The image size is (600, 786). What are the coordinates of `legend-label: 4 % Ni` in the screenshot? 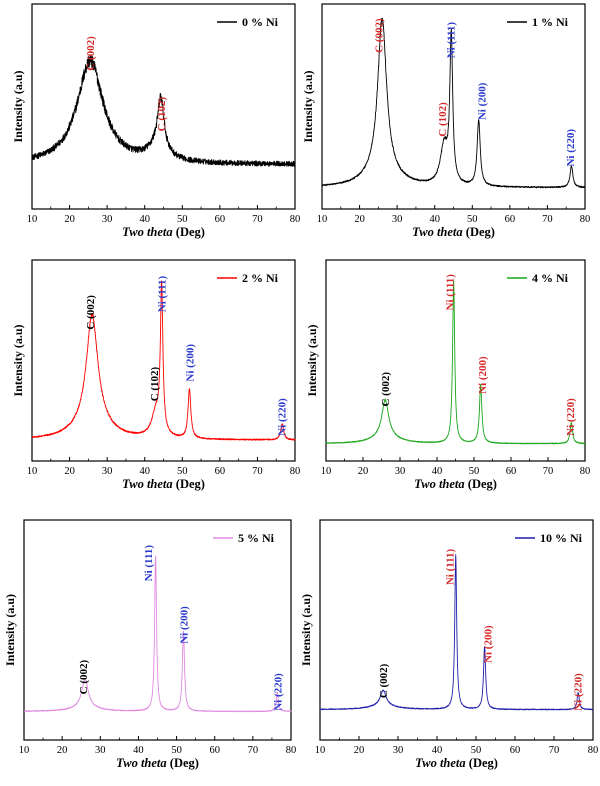 It's located at (550, 278).